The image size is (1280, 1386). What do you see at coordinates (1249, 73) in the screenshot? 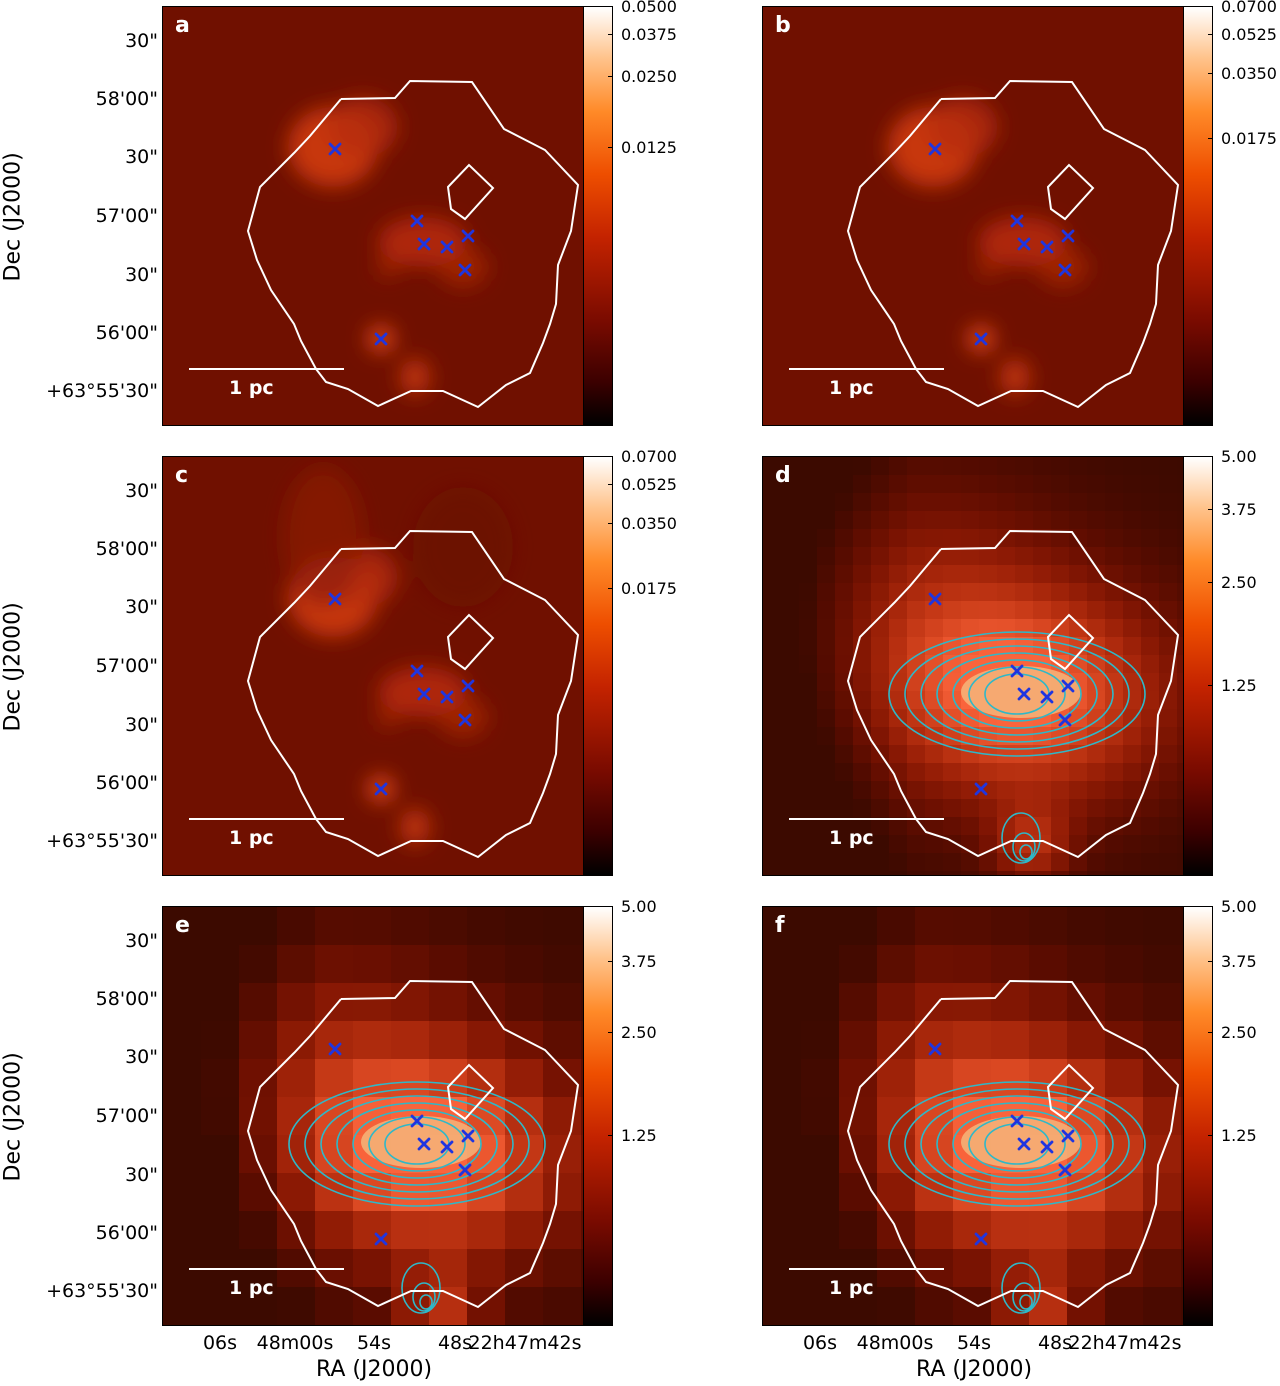
I see `colorbar-tick-label: 0.0350` at bounding box center [1249, 73].